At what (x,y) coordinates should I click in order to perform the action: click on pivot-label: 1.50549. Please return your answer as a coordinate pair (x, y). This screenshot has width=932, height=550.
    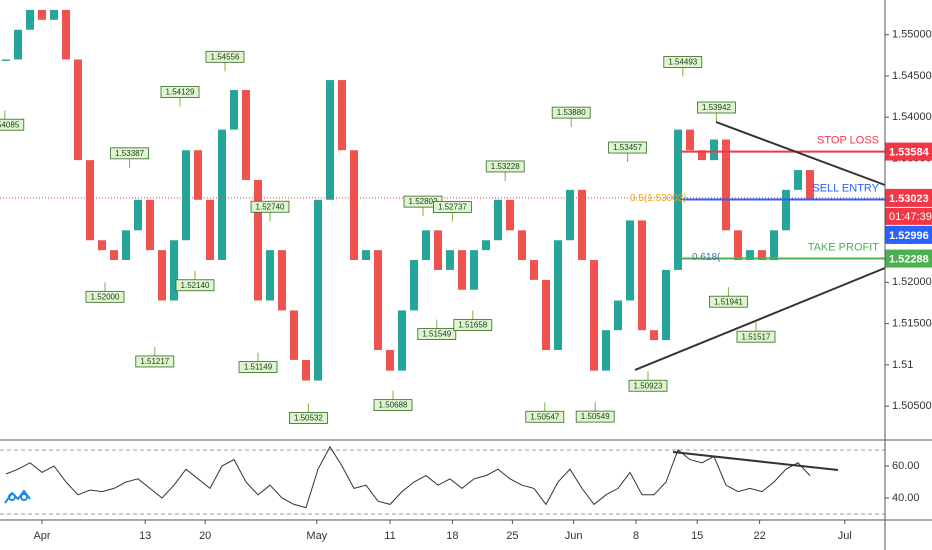
    Looking at the image, I should click on (595, 416).